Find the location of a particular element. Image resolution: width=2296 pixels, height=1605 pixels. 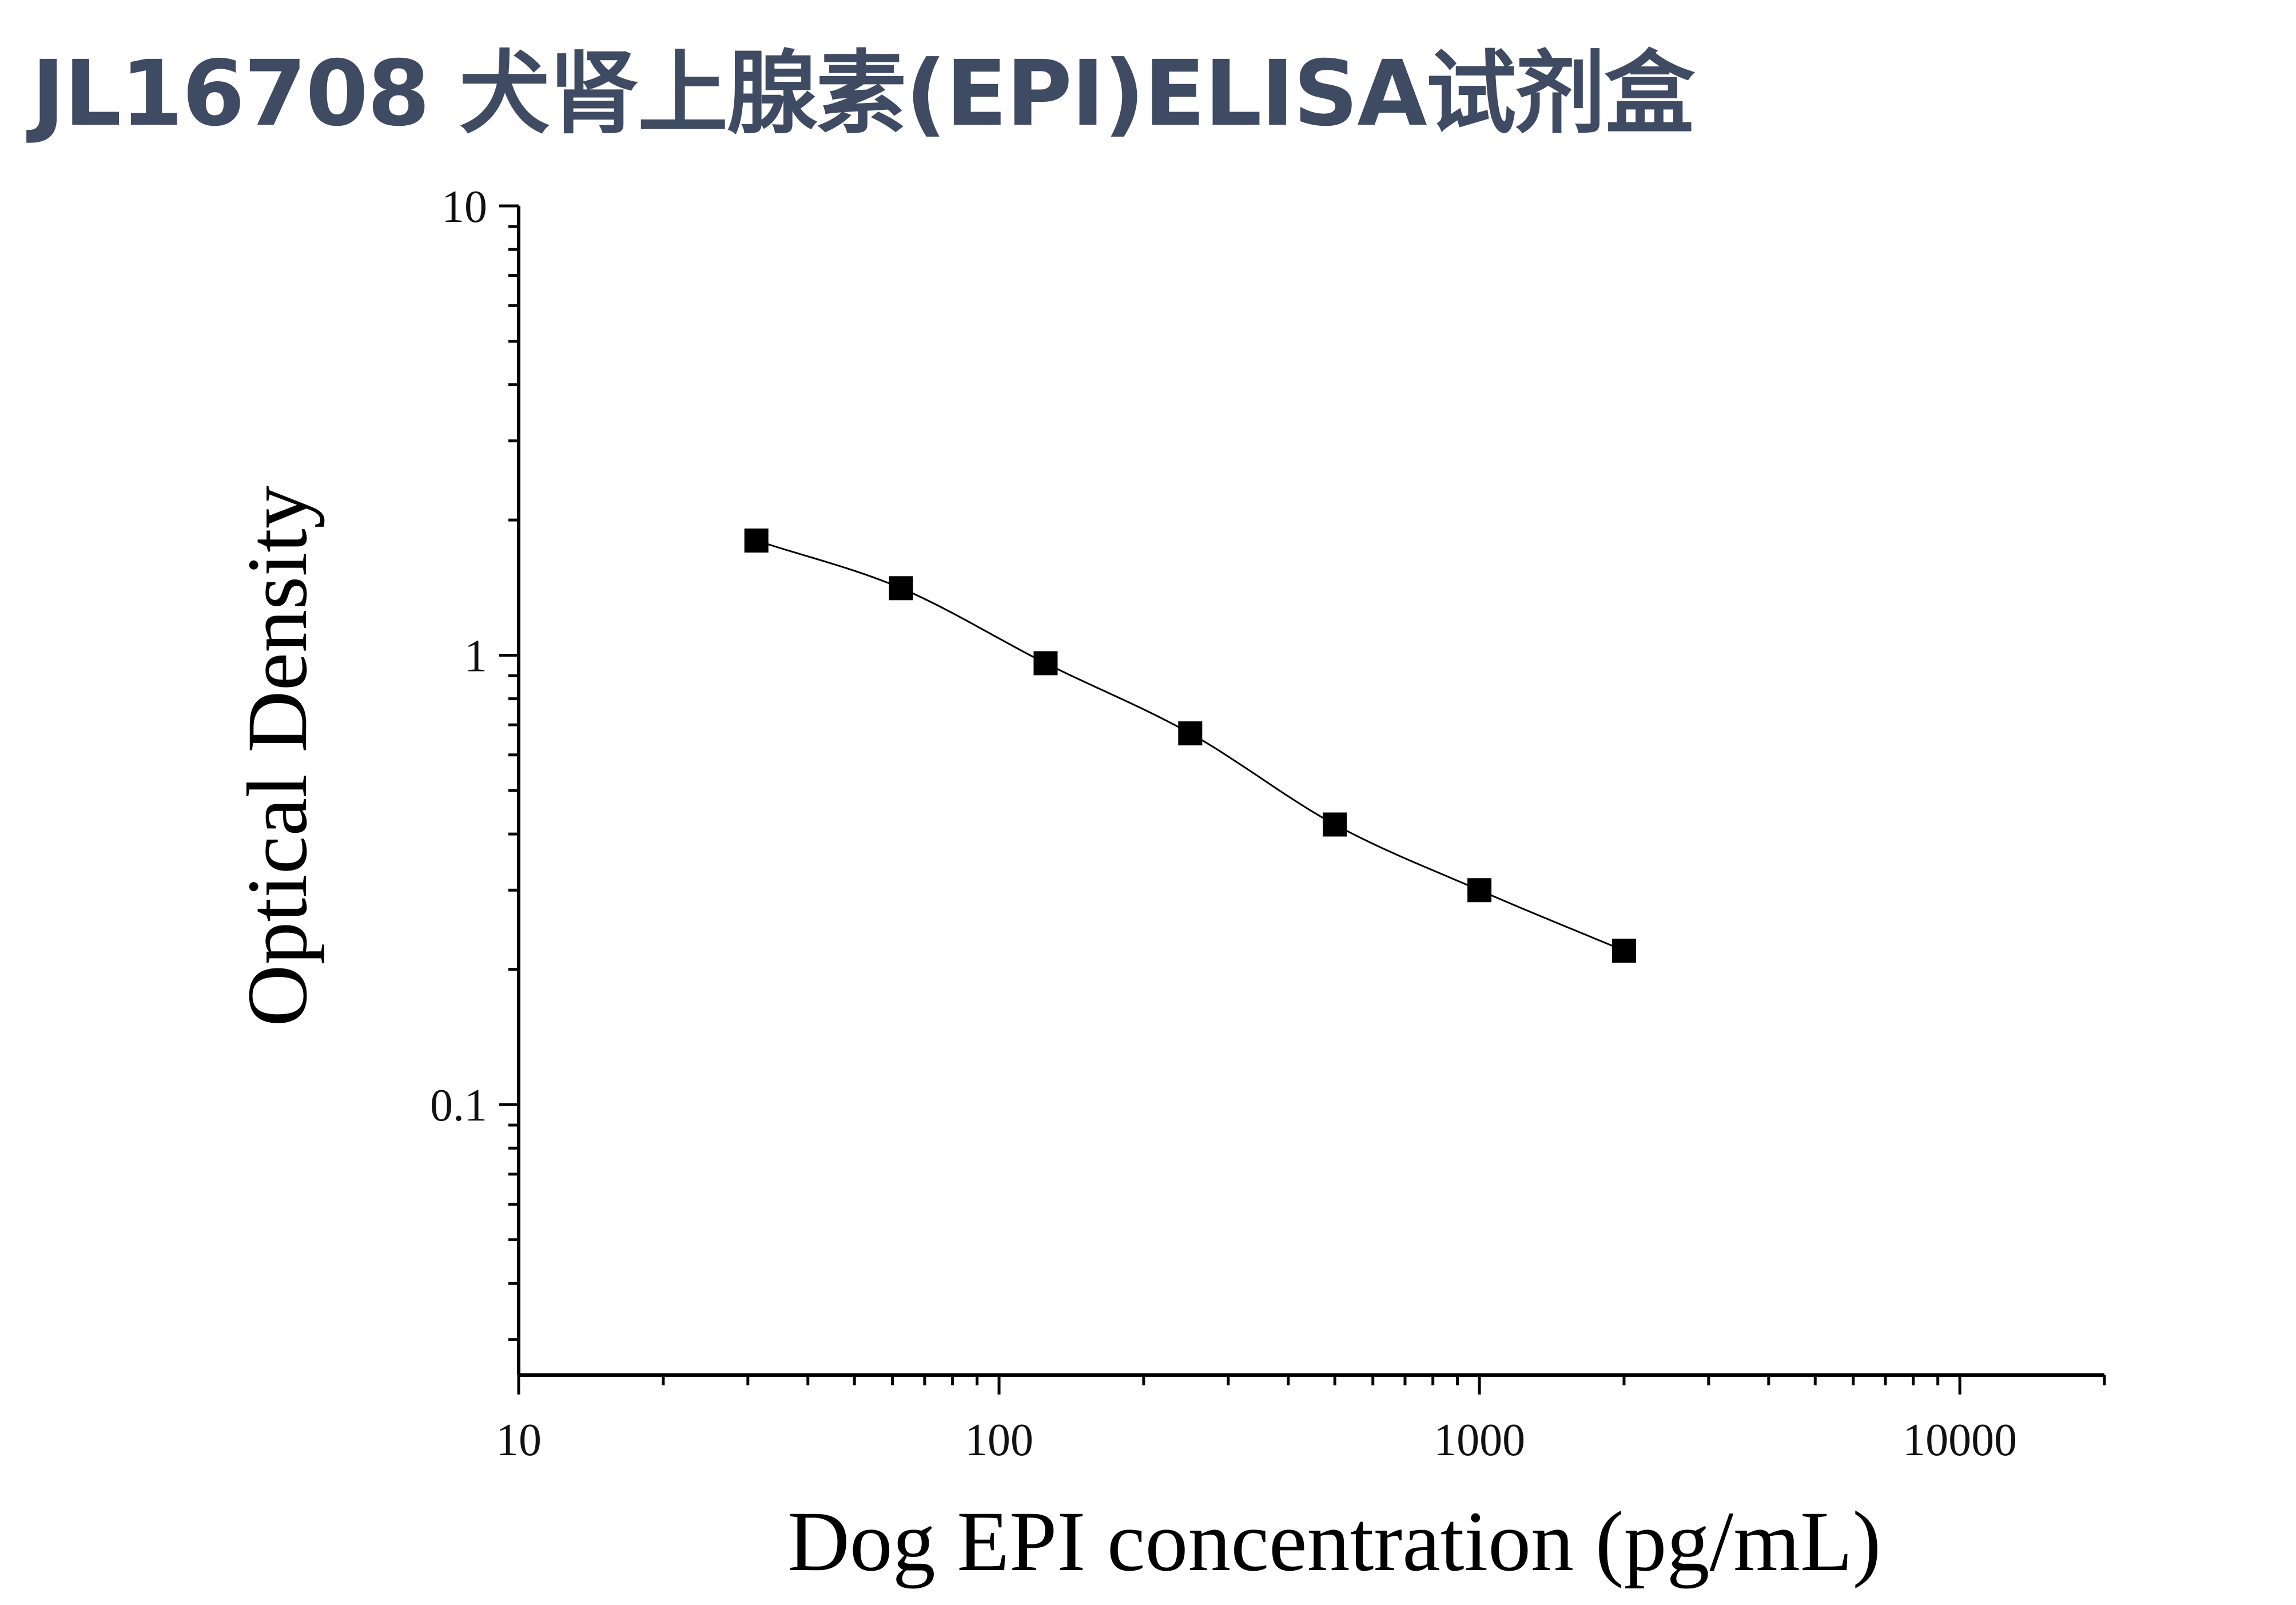

x-tick-label: 10000 is located at coordinates (1960, 1440).